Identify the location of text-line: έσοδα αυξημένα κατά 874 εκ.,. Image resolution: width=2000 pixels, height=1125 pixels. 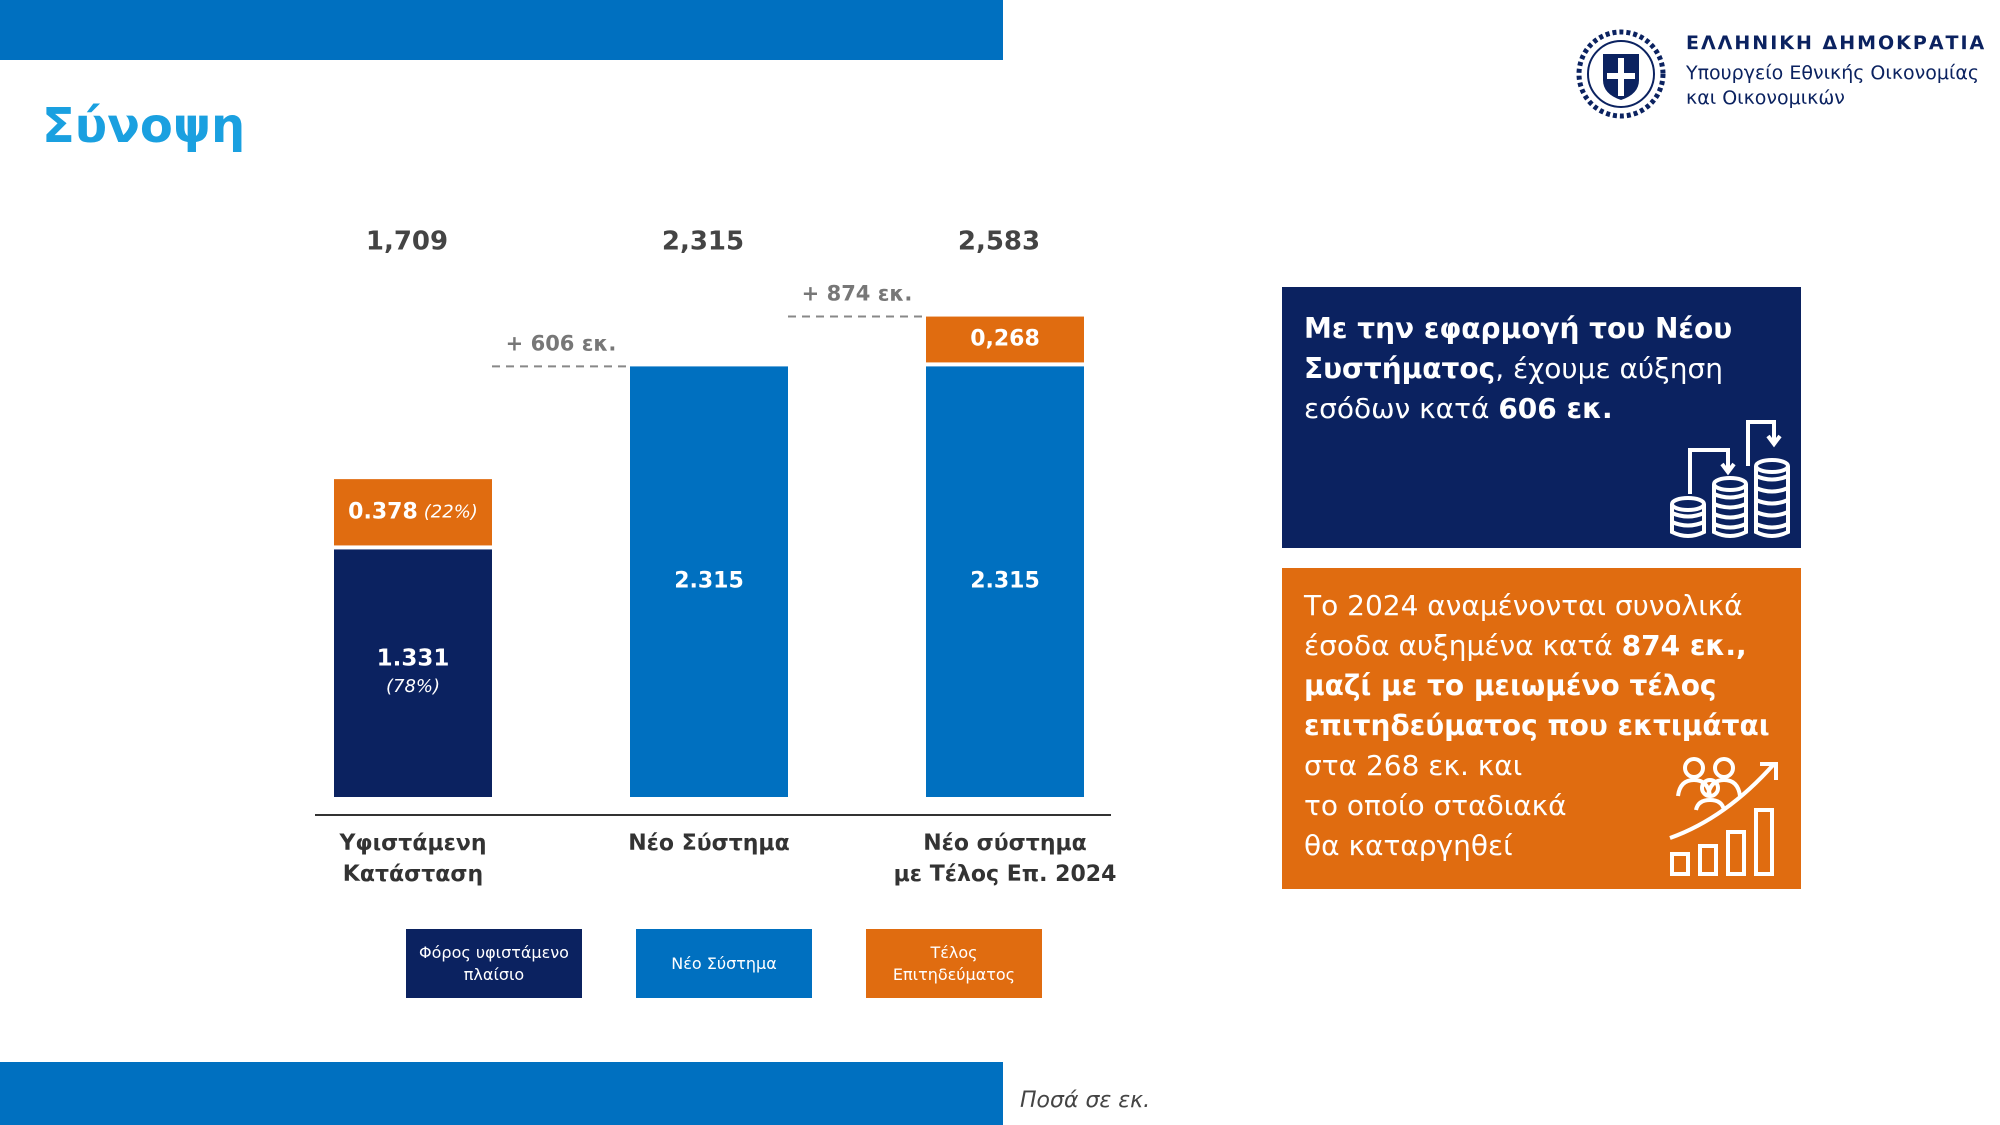
(1541, 646).